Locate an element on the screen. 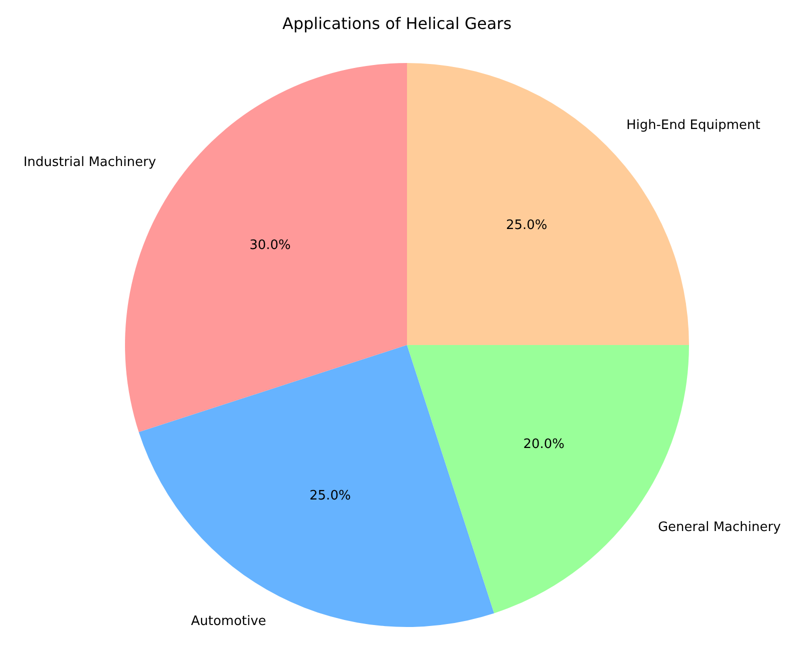 The width and height of the screenshot is (794, 658). slice-label: Automotive is located at coordinates (228, 621).